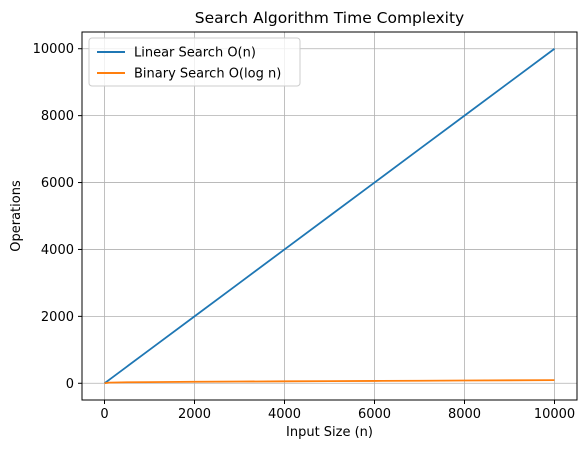 The width and height of the screenshot is (586, 449). I want to click on legend-items: Linear Search O(n) Binary Search O(log n), so click(189, 64).